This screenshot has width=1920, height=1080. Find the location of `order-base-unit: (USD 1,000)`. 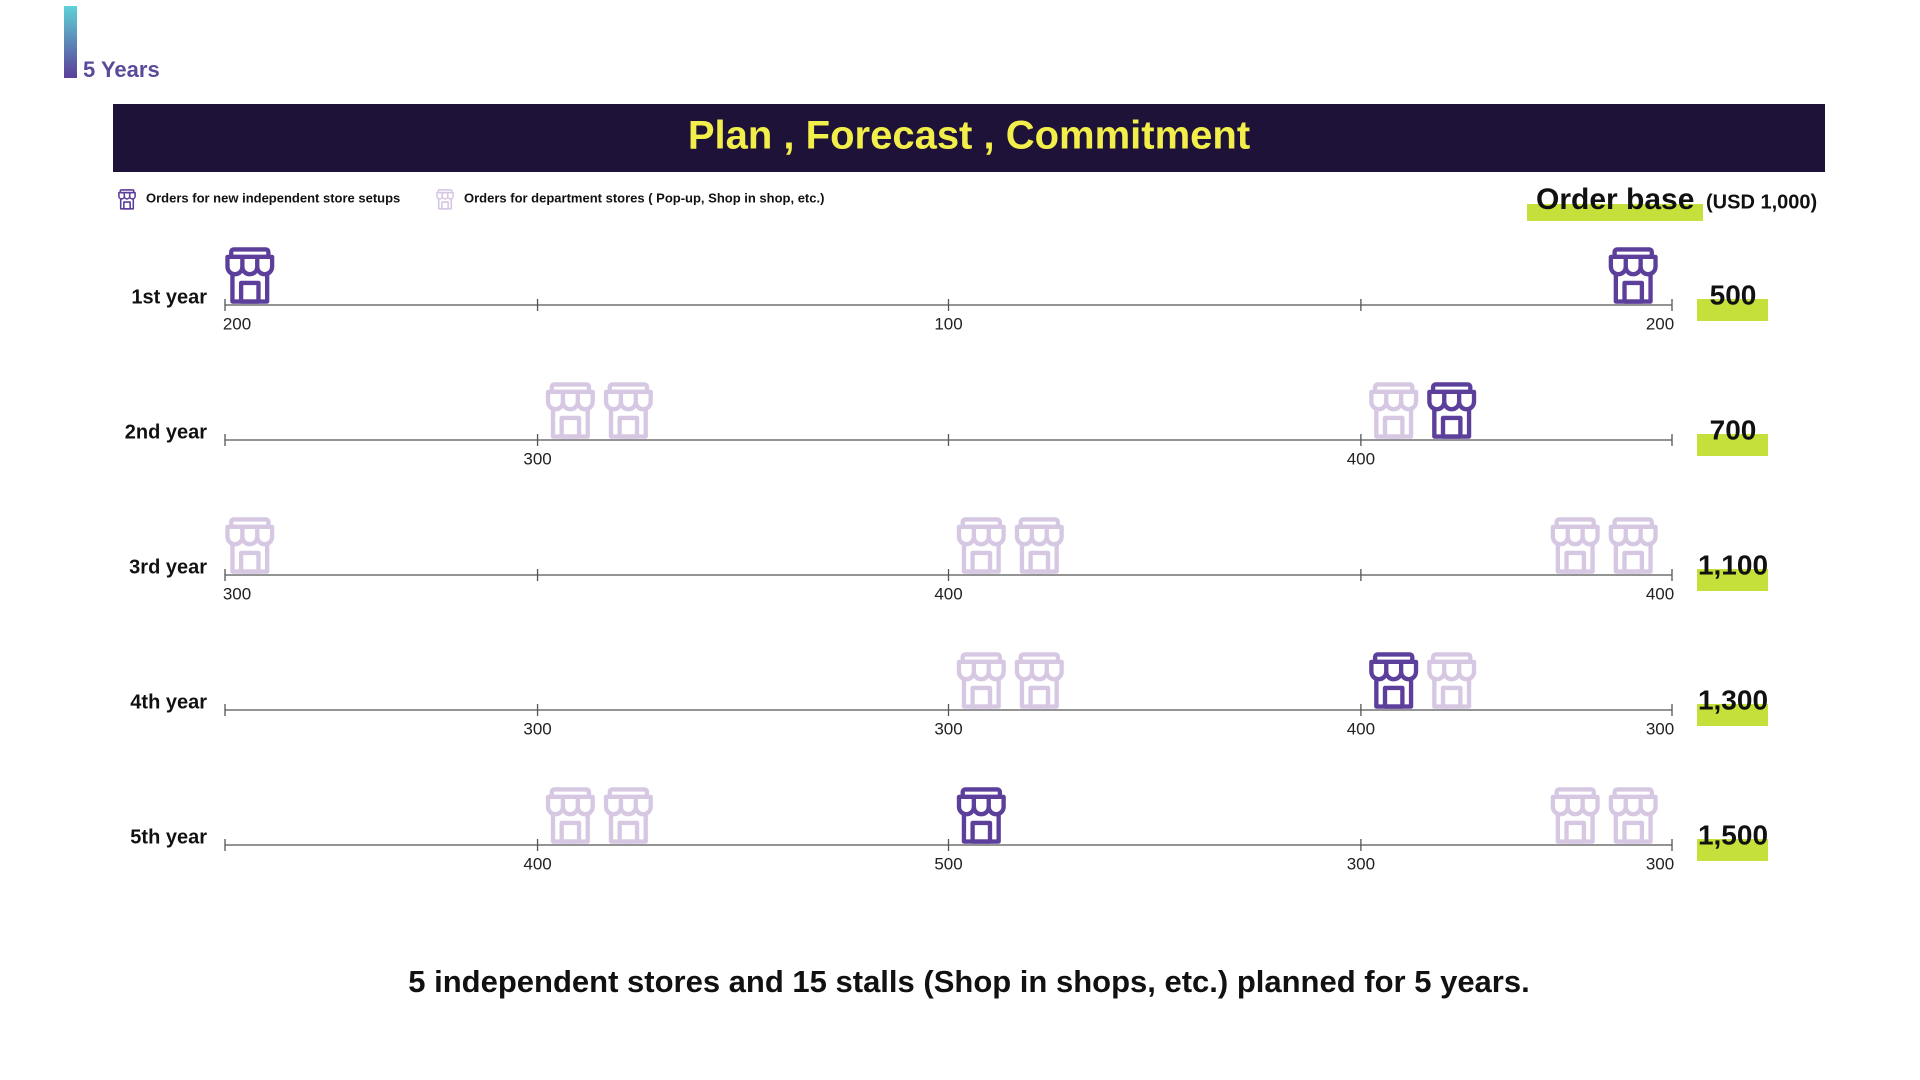

order-base-unit: (USD 1,000) is located at coordinates (1761, 202).